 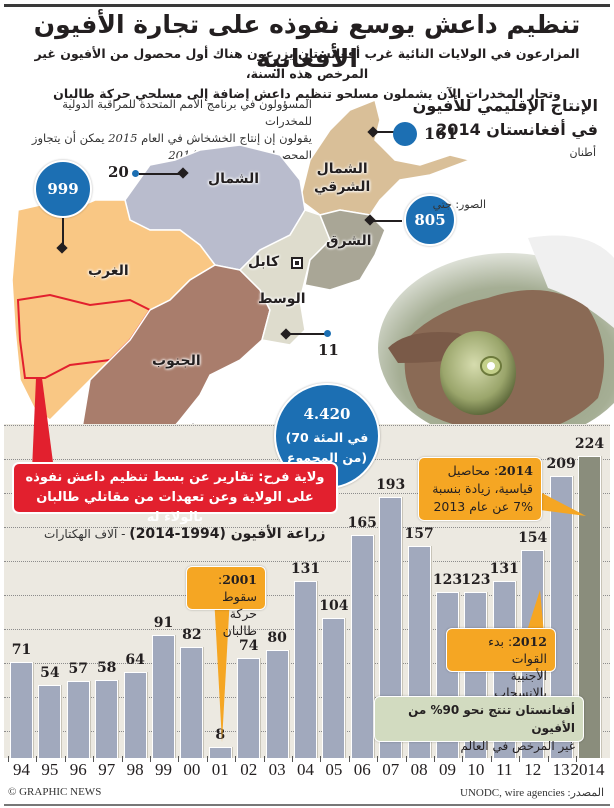 I want to click on region-label-central: الوسط, so click(x=282, y=299).